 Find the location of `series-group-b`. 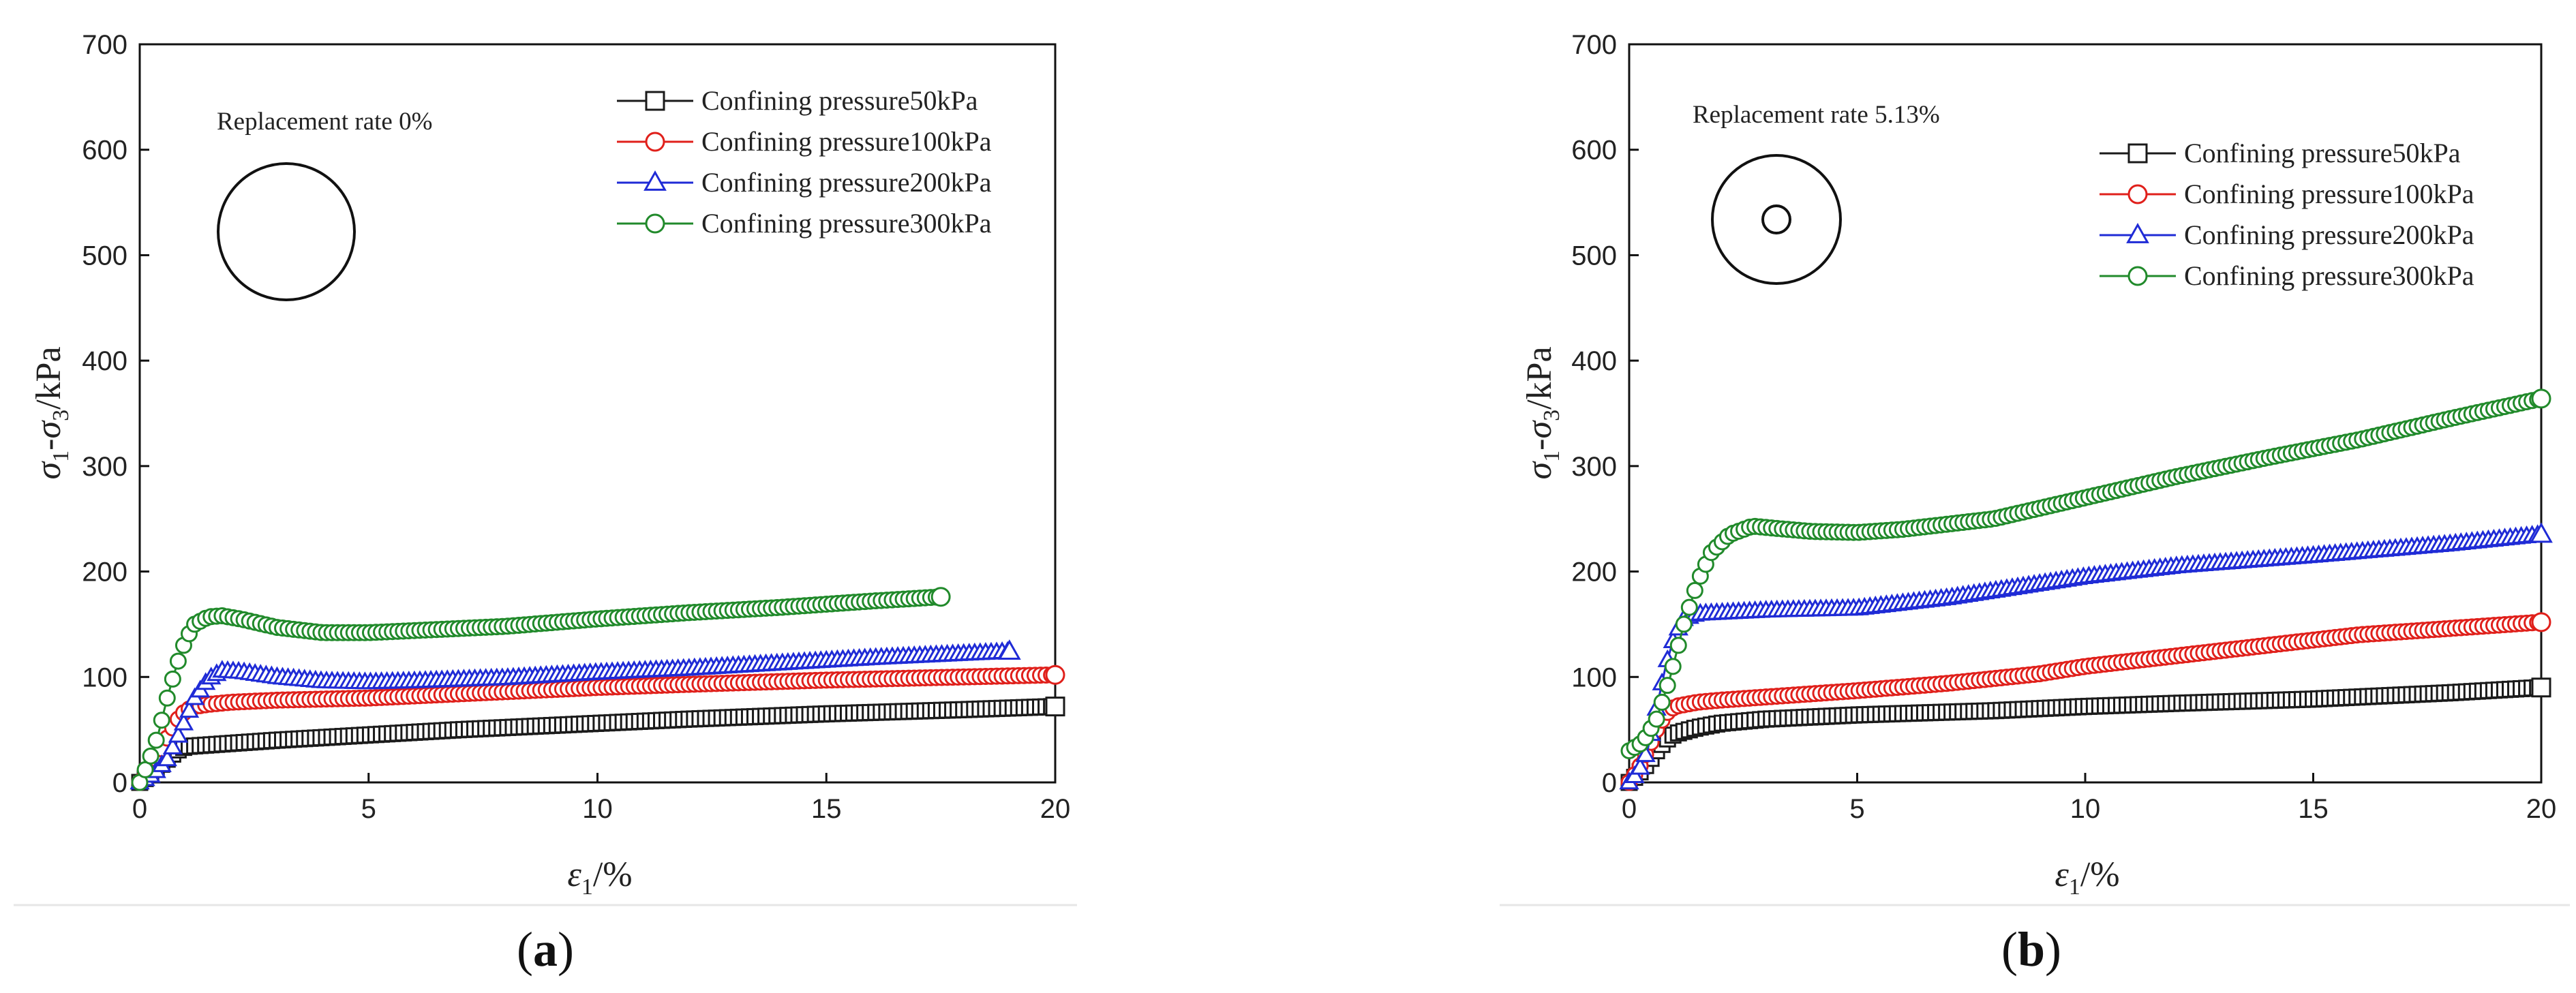

series-group-b is located at coordinates (2086, 589).